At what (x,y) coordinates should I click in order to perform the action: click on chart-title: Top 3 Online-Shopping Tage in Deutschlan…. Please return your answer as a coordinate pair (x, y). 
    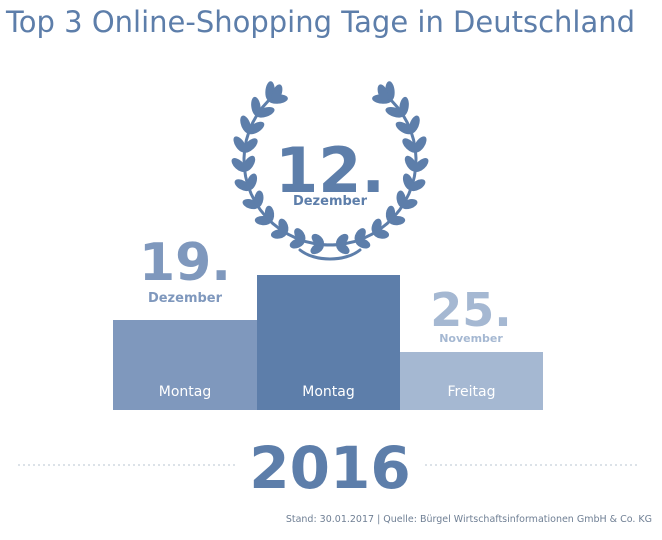
    Looking at the image, I should click on (321, 22).